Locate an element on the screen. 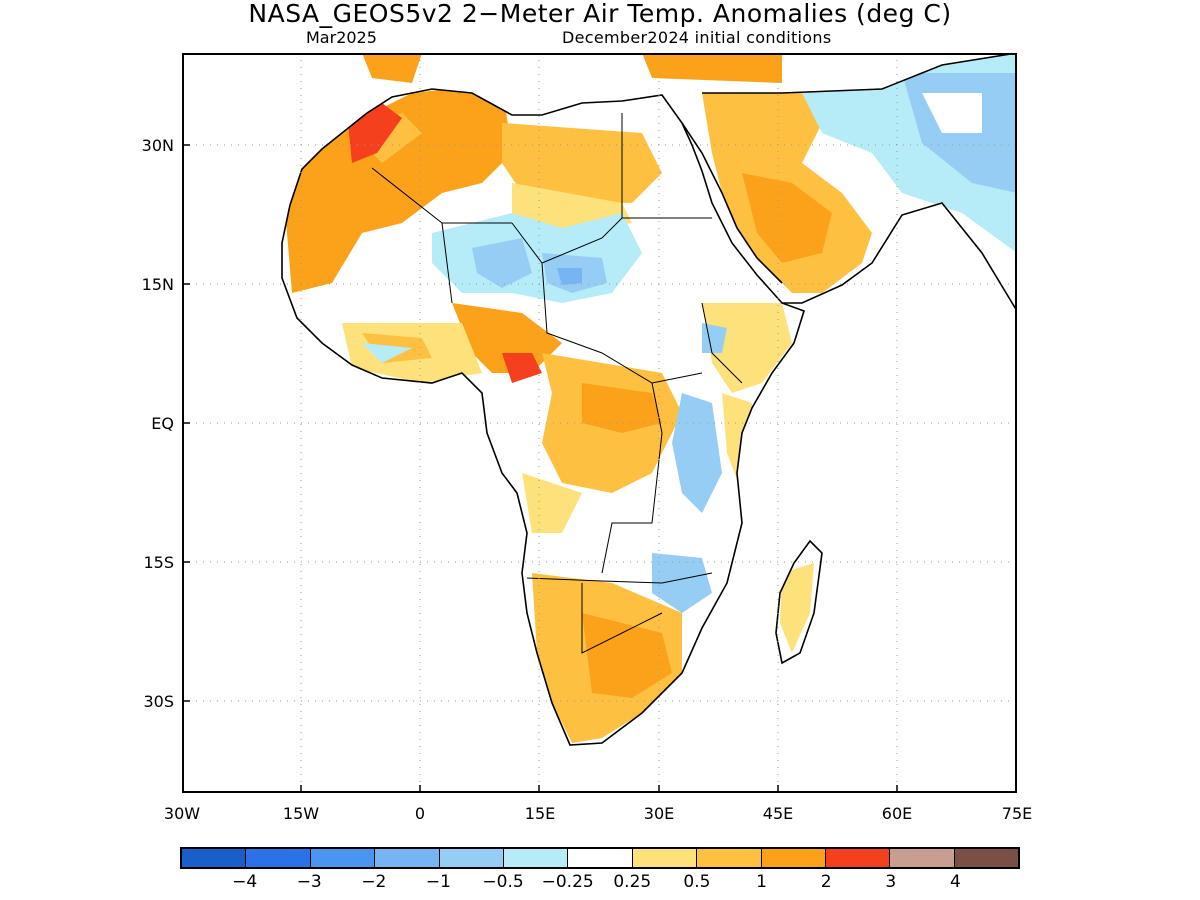 The width and height of the screenshot is (1200, 900). colorbar-label: 2 is located at coordinates (826, 882).